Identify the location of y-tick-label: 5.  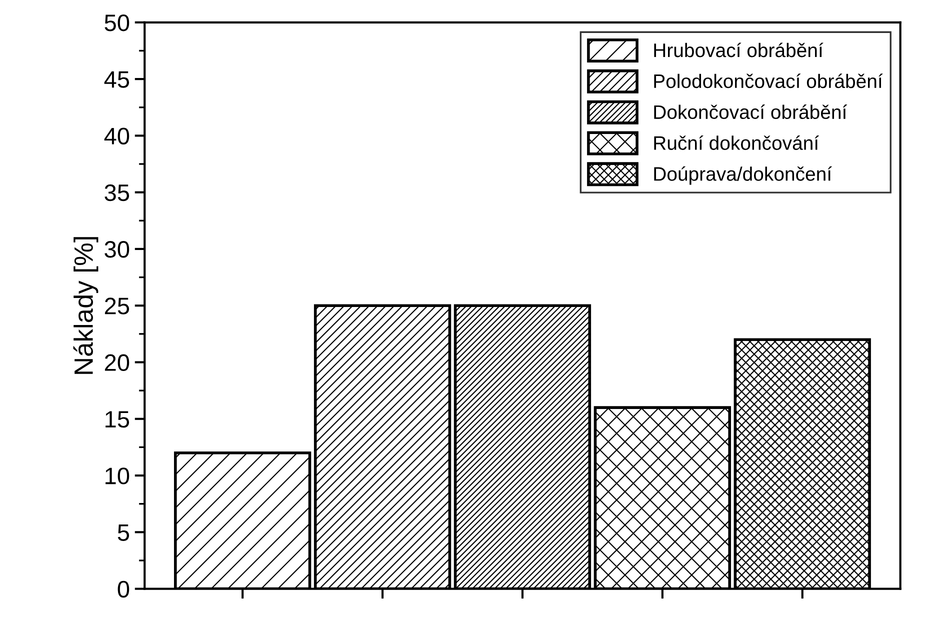
(124, 532).